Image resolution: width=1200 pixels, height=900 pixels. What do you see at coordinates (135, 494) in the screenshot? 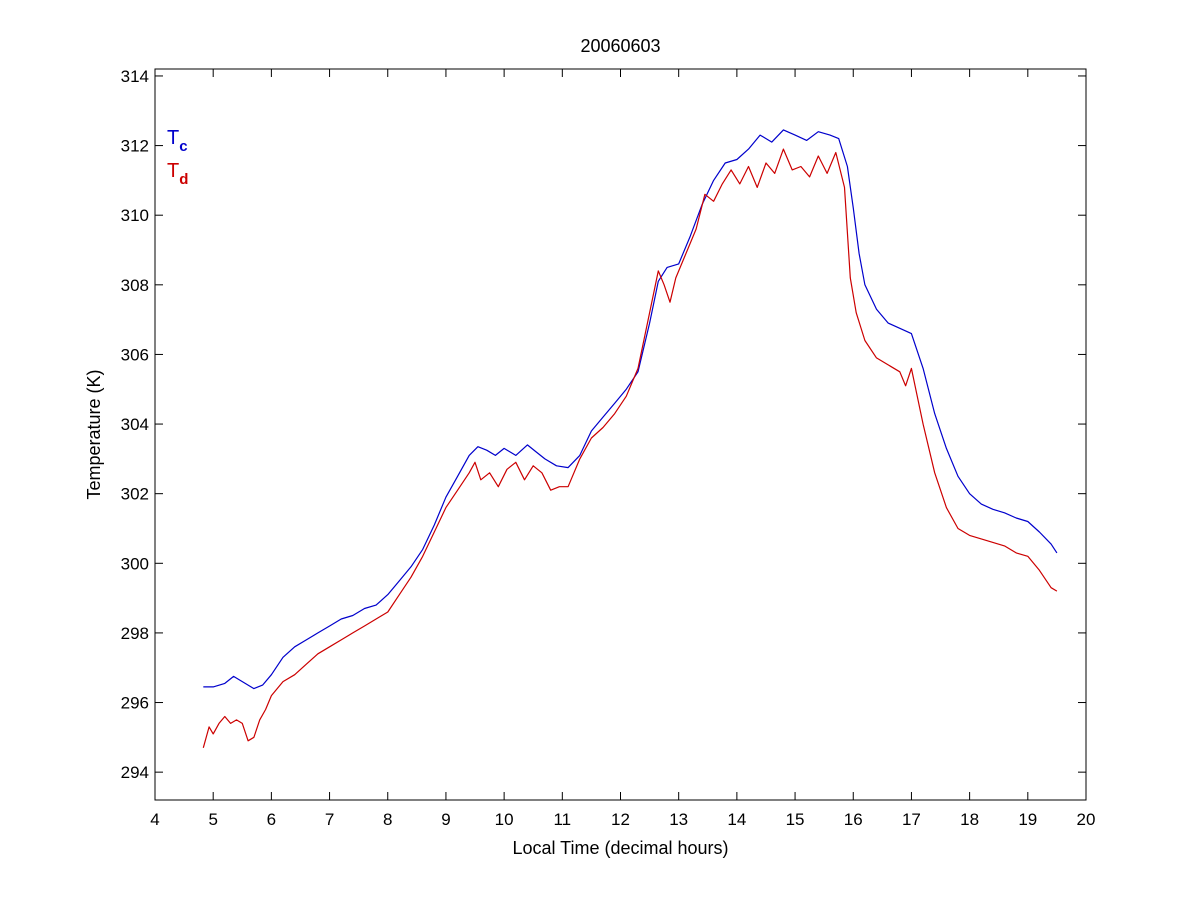
I see `y-tick-label: 302` at bounding box center [135, 494].